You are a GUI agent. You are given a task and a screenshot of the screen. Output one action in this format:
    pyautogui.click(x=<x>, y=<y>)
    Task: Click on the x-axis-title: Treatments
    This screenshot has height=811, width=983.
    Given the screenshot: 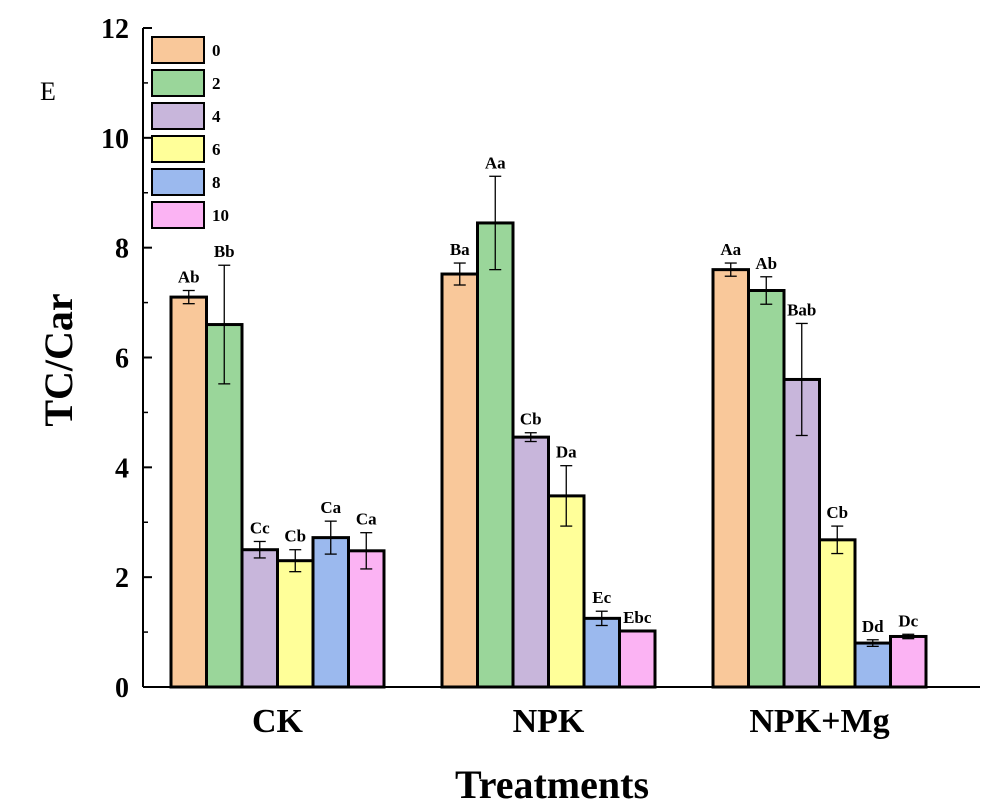 What is the action you would take?
    pyautogui.click(x=552, y=784)
    